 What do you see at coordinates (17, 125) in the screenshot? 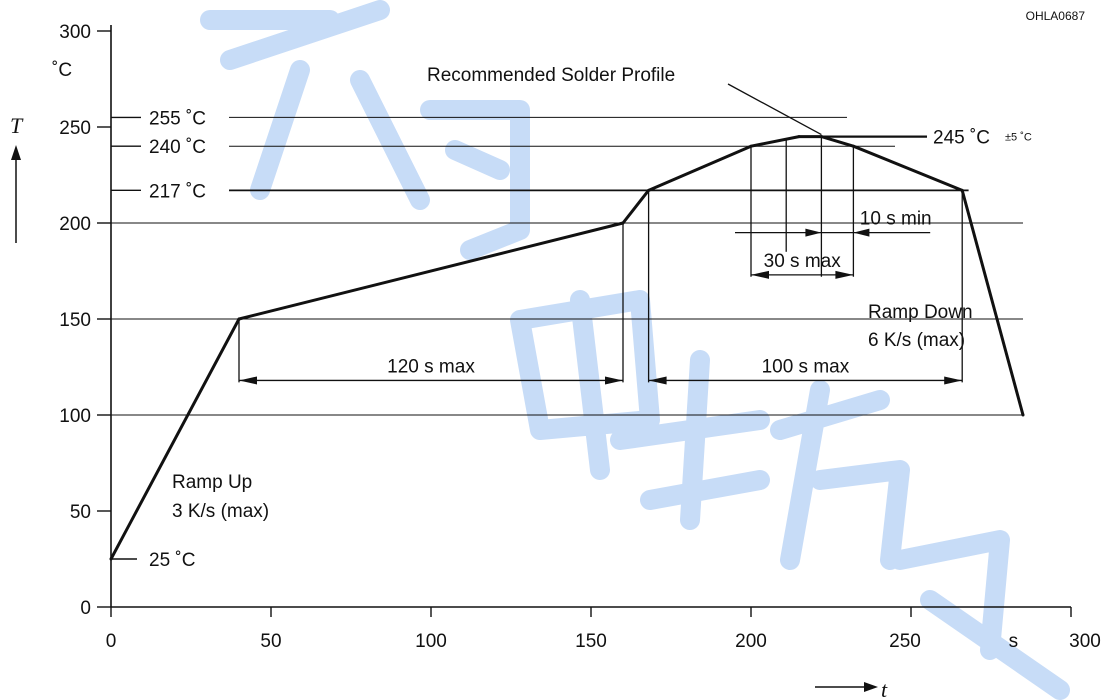
I see `y-axis-label: T` at bounding box center [17, 125].